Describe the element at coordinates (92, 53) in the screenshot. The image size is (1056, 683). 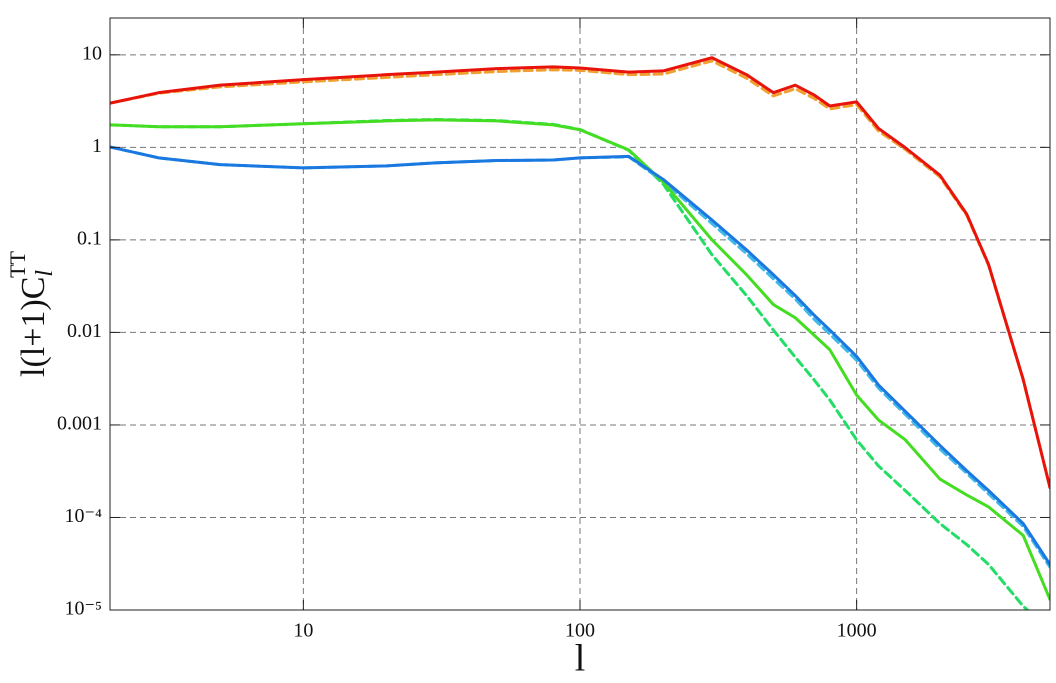
I see `y-tick-label: 10` at that location.